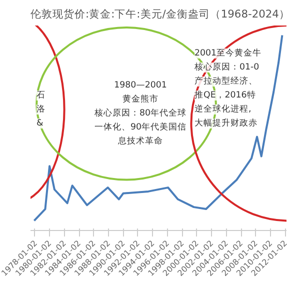 This screenshot has width=300, height=300. I want to click on annotation: 核心原因：80年代全球, so click(140, 113).